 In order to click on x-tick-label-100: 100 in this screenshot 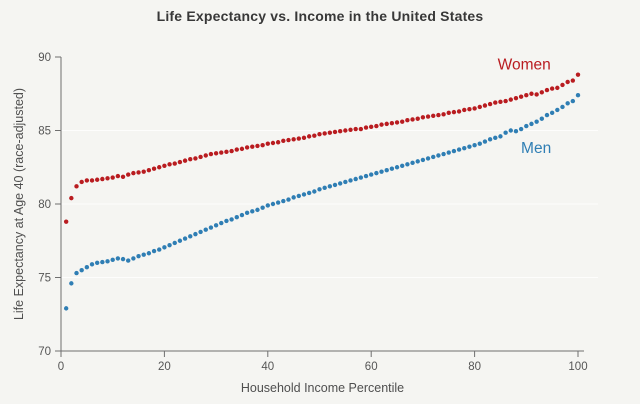, I will do `click(577, 367)`.